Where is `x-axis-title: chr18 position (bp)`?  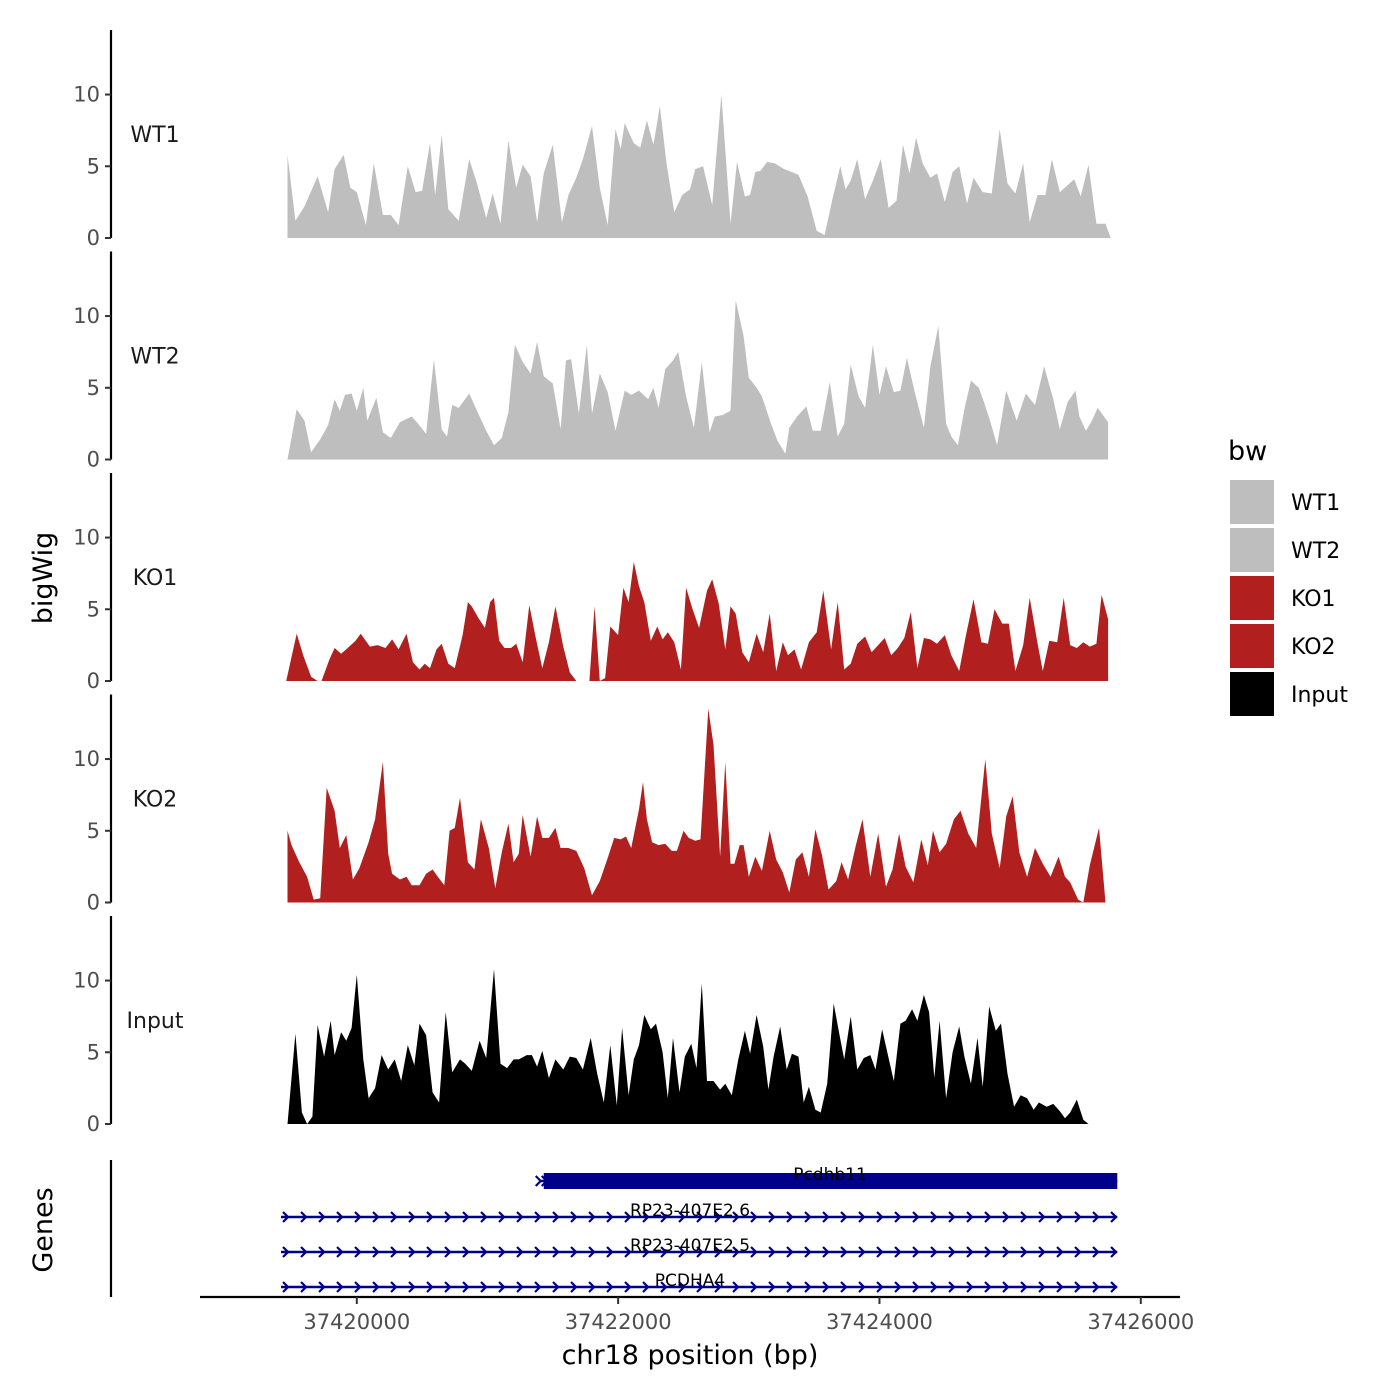
x-axis-title: chr18 position (bp) is located at coordinates (690, 1355).